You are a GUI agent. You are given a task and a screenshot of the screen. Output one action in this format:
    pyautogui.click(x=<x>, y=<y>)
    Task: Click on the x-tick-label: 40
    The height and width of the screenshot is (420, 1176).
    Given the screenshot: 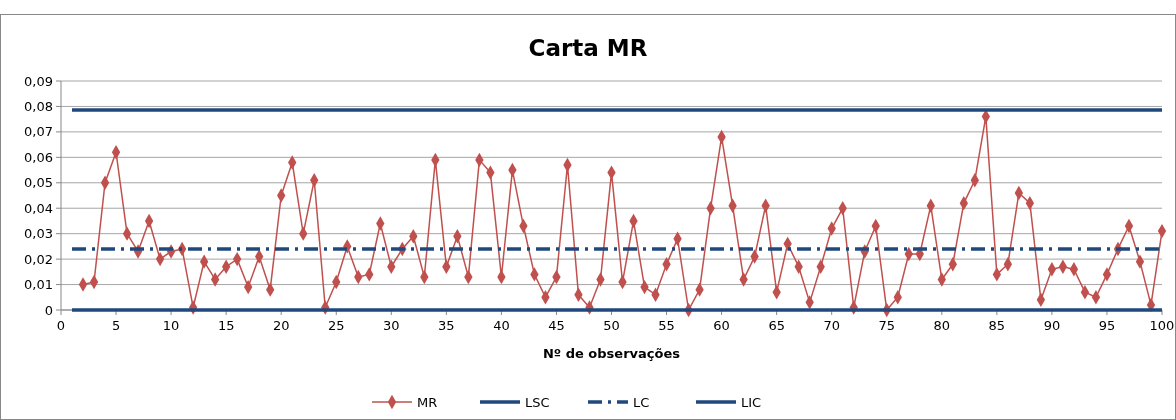 What is the action you would take?
    pyautogui.click(x=501, y=325)
    